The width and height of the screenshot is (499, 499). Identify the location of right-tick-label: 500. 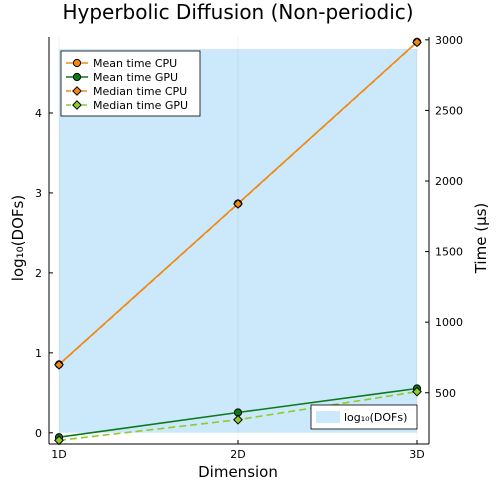
(445, 393).